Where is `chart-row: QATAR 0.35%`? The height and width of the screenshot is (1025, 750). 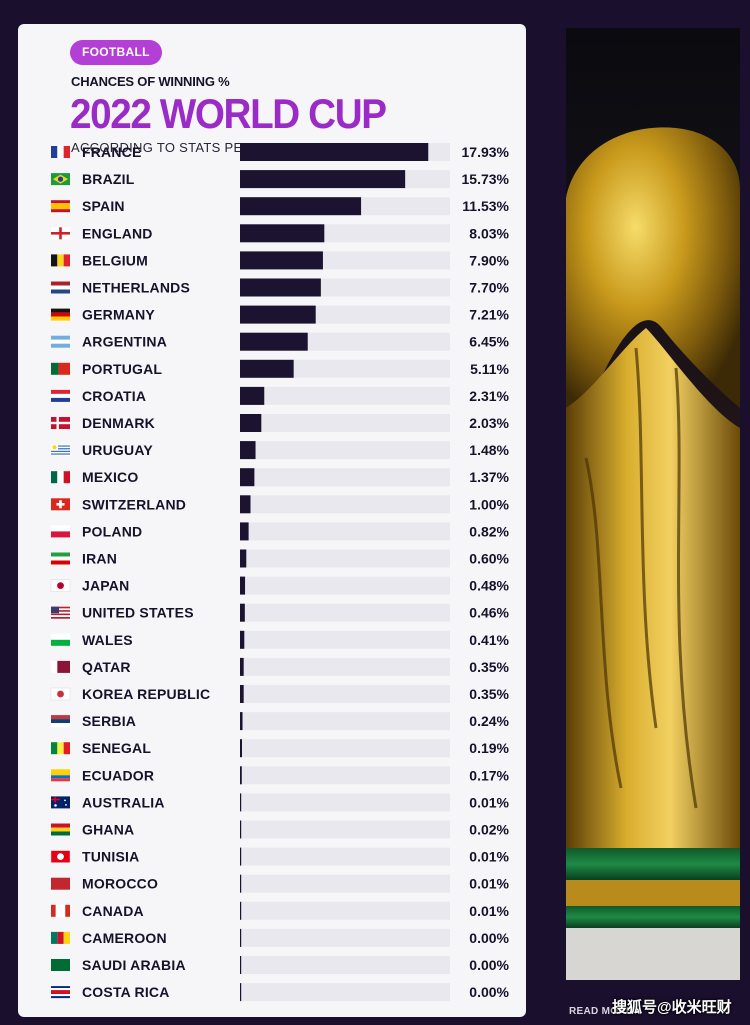 chart-row: QATAR 0.35% is located at coordinates (280, 666).